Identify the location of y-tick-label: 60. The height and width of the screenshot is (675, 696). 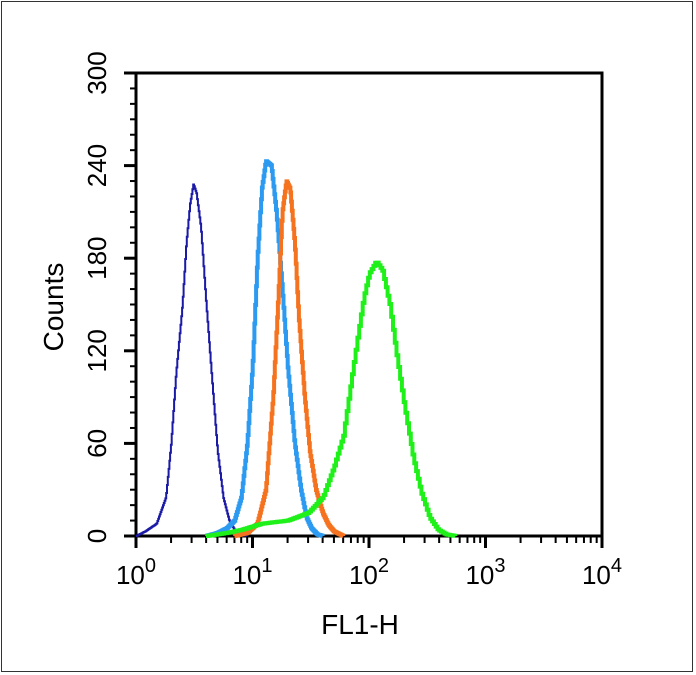
(97, 443).